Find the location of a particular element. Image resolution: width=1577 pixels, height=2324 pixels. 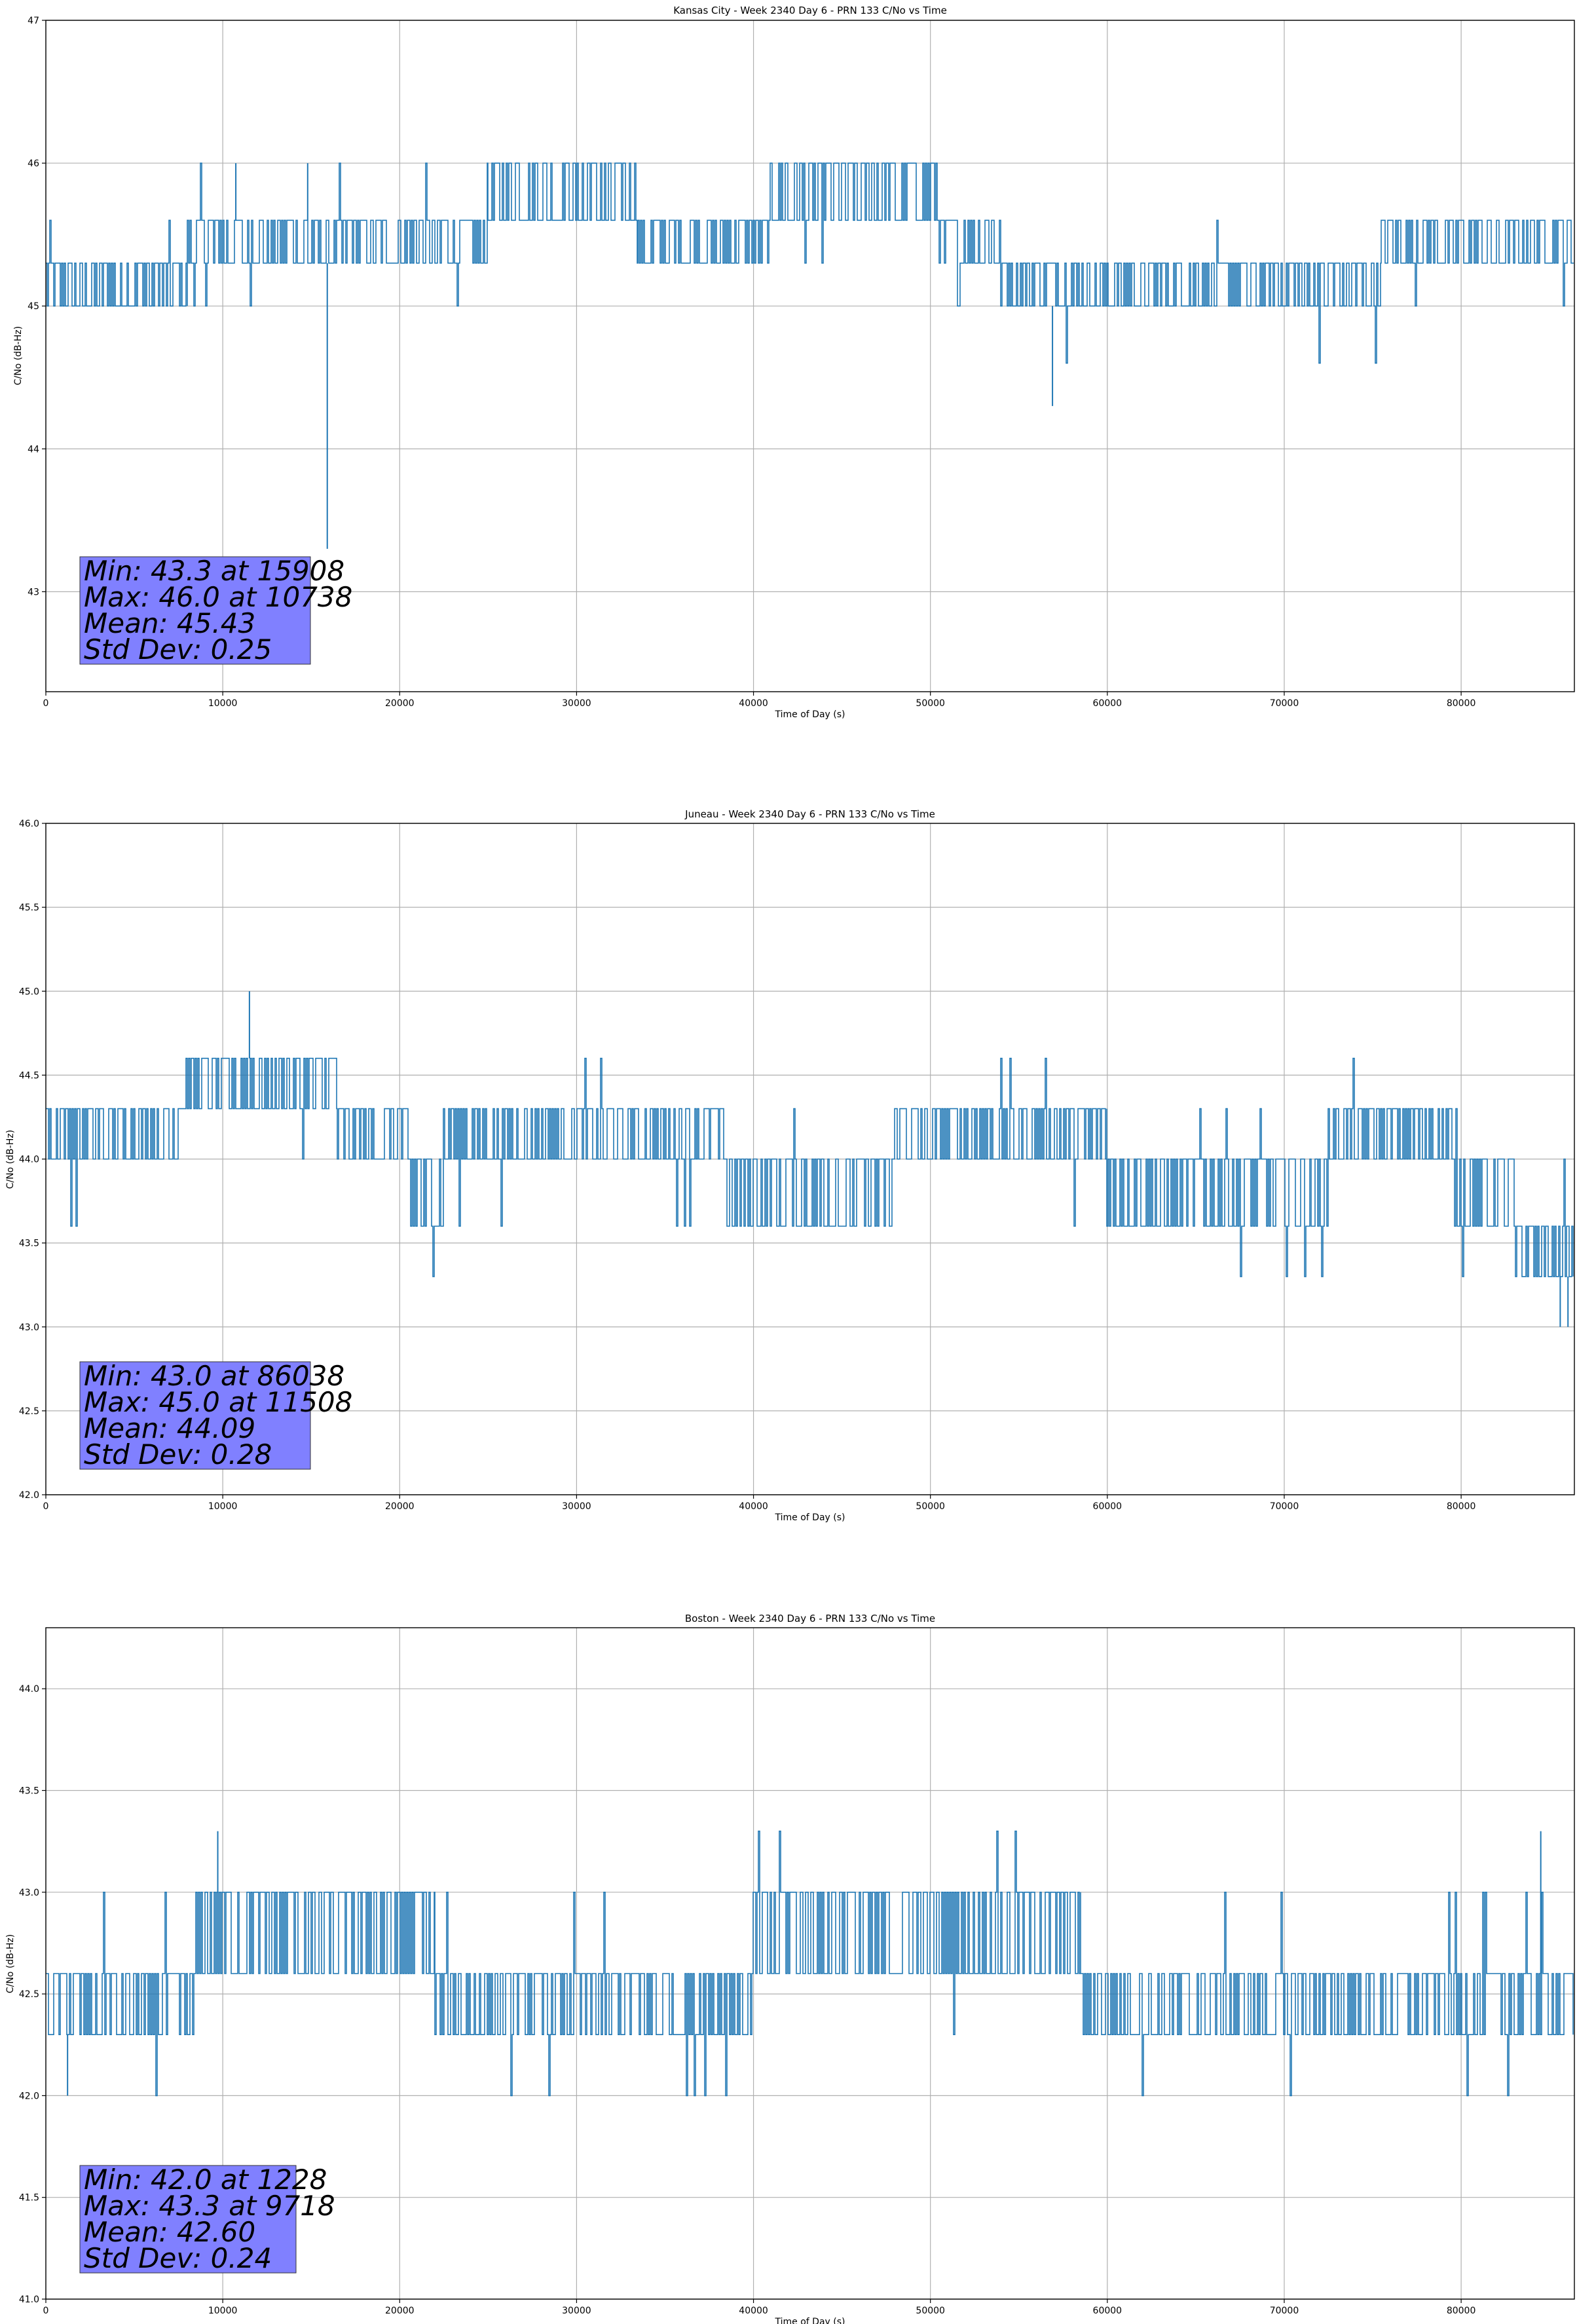

stats-min: Min: 42.0 at 1228 is located at coordinates (205, 2180).